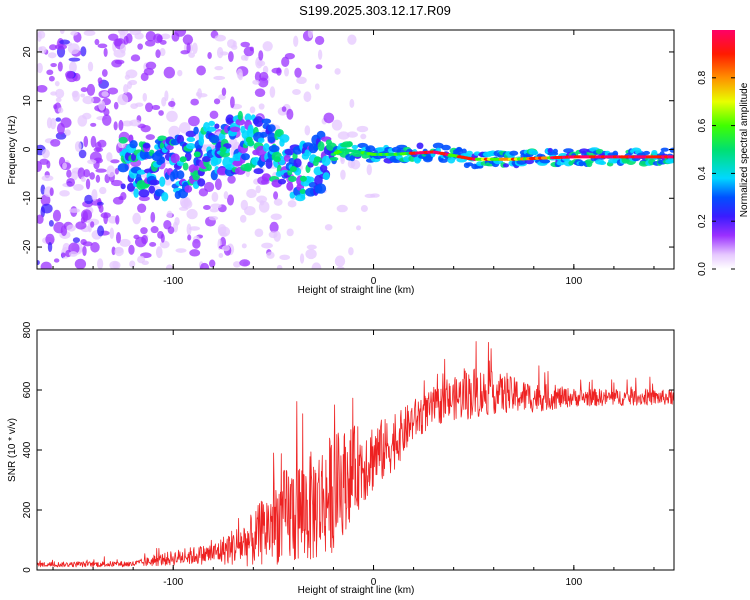  I want to click on colorbar-tick-label: 0.2, so click(702, 221).